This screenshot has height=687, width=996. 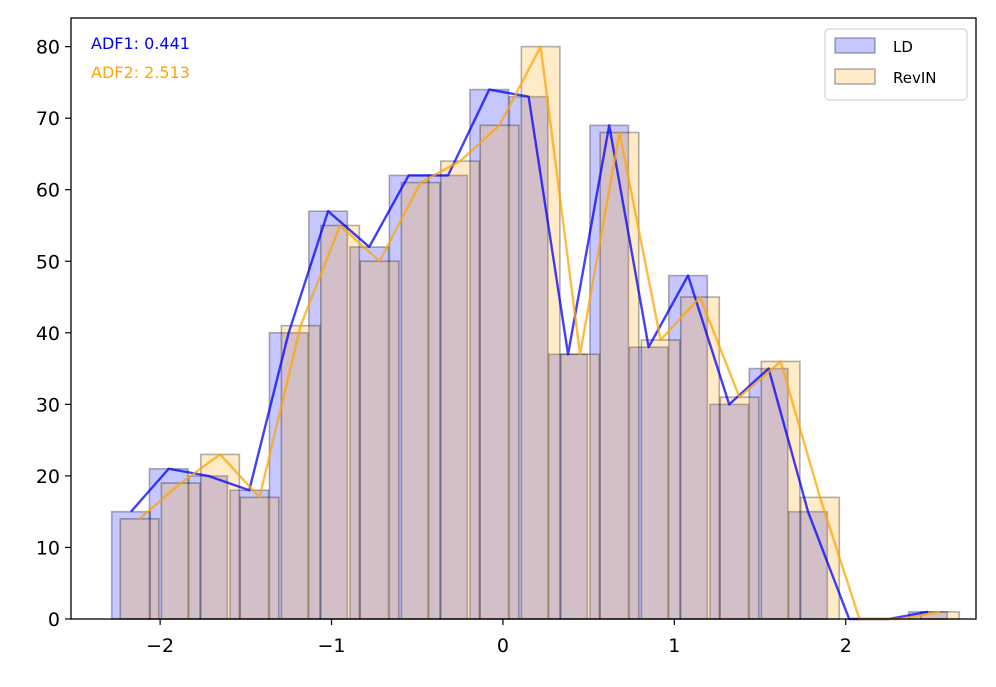 I want to click on annotations: ADF1: 0.441 ADF2: 2.513, so click(x=140, y=58).